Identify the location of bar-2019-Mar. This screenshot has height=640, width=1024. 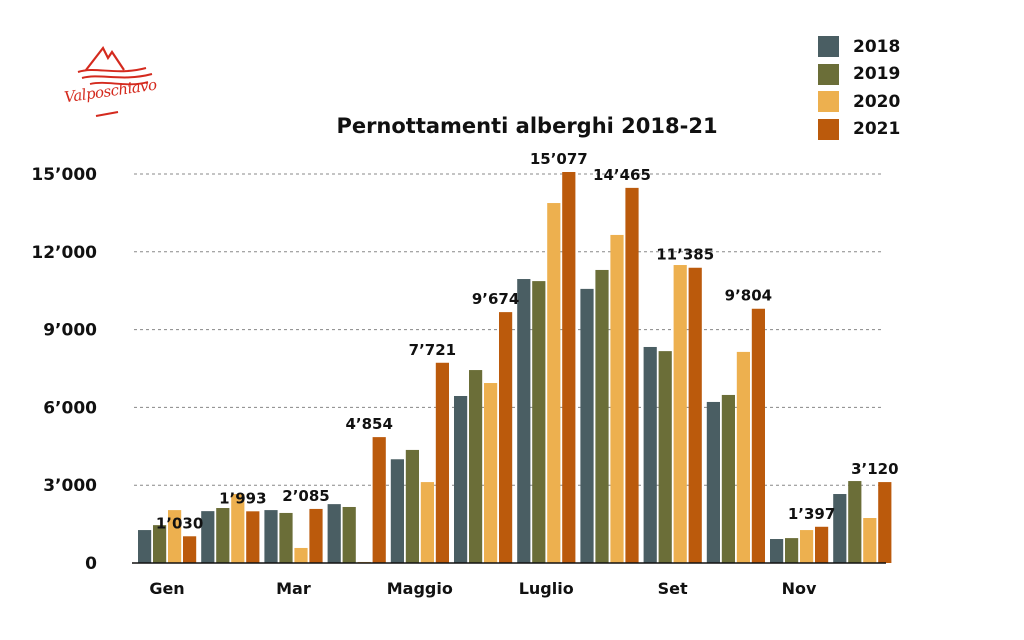
(286, 537).